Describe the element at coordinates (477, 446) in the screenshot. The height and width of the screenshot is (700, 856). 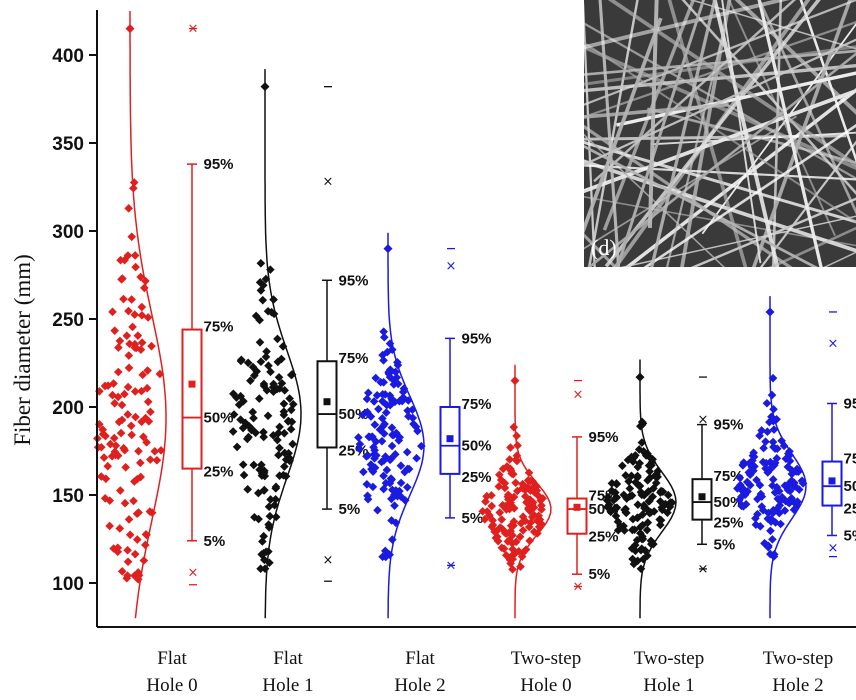
I see `percentile-label: 50%` at that location.